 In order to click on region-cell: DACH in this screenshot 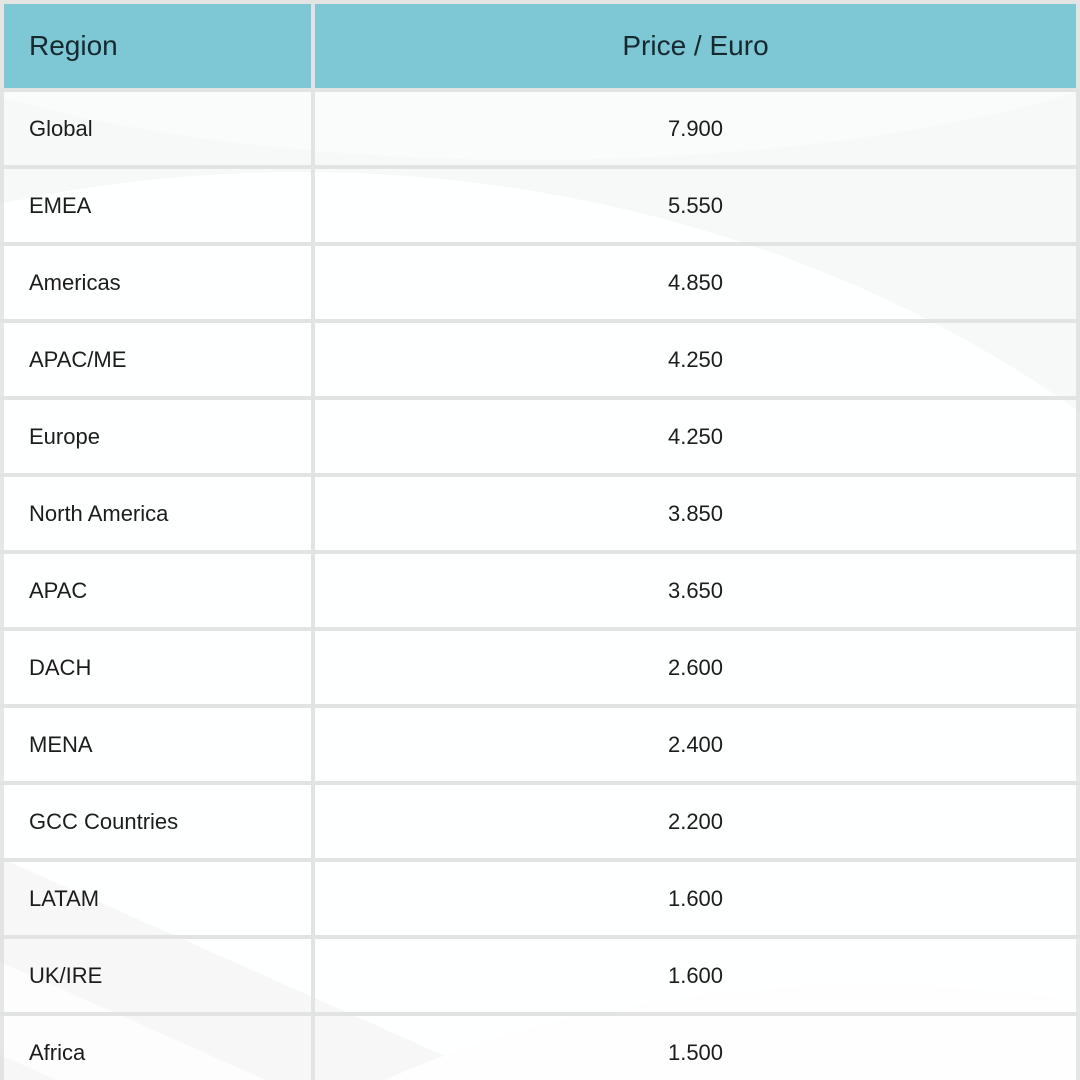, I will do `click(157, 667)`.